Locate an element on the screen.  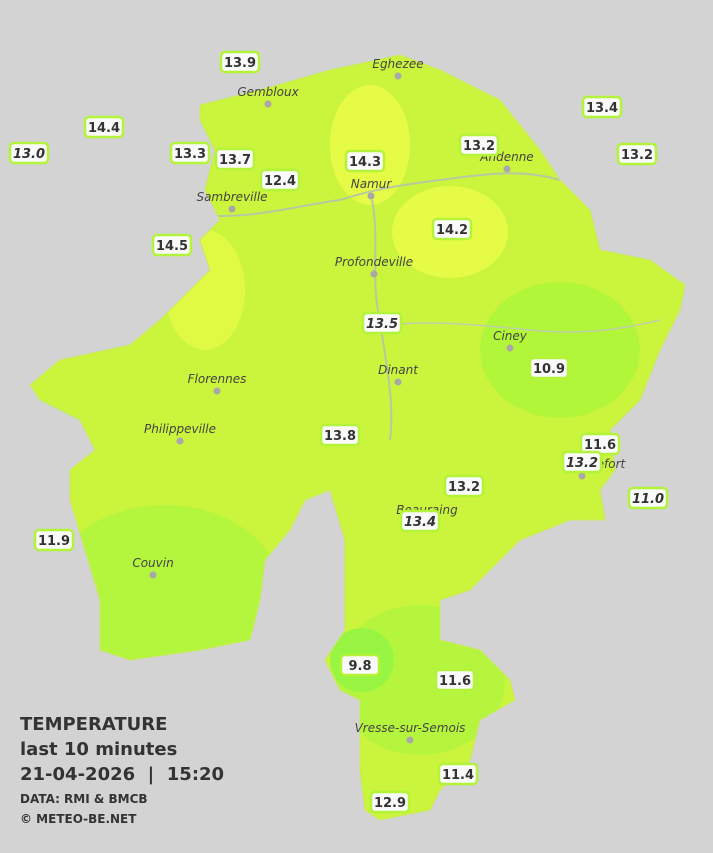
station-value: 12.9 is located at coordinates (390, 803).